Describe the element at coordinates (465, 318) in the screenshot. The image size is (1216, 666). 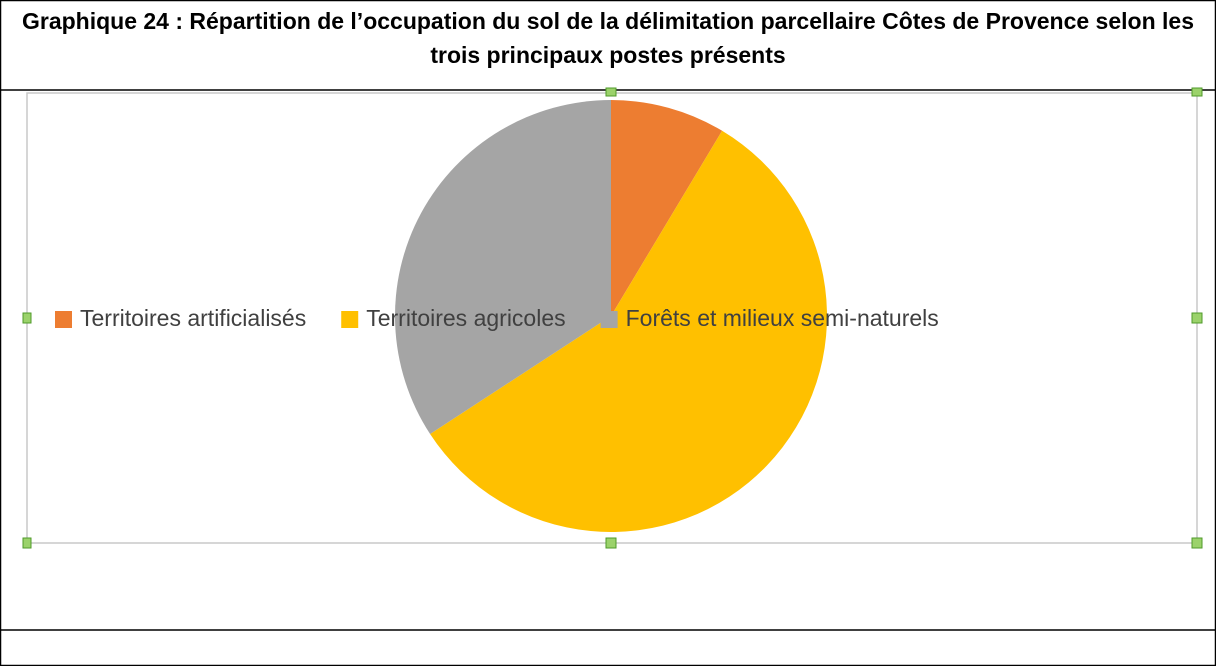
I see `legend-label: Territoires agricoles` at that location.